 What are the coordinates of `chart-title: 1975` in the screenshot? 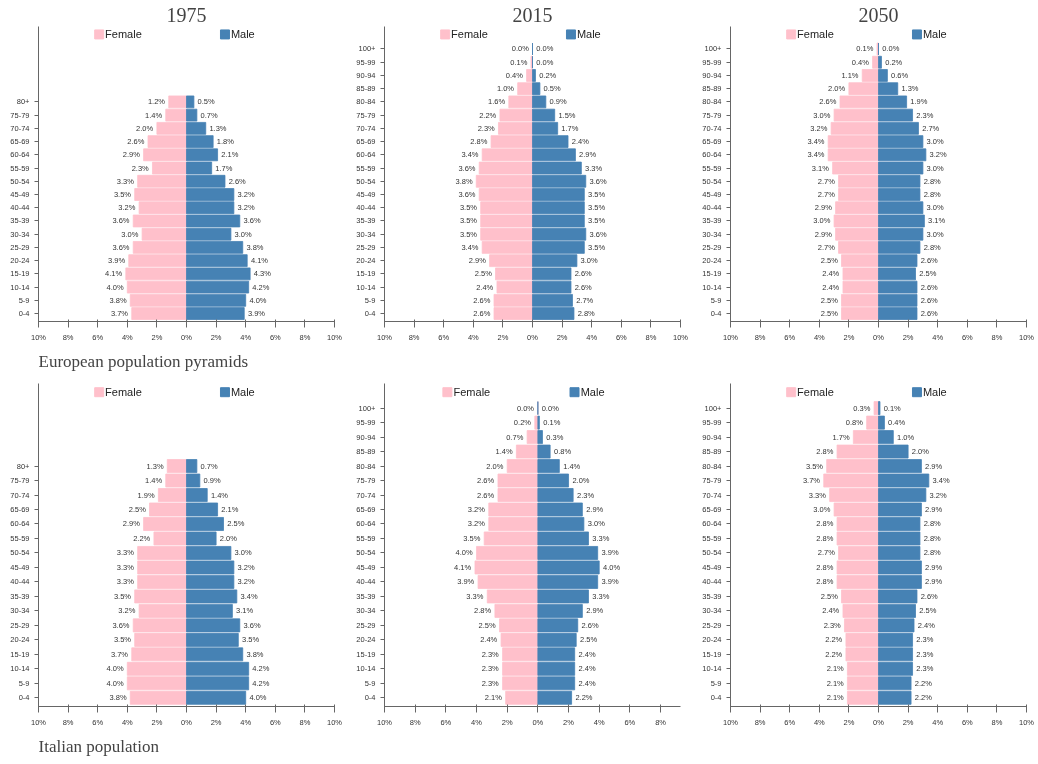 It's located at (186, 14).